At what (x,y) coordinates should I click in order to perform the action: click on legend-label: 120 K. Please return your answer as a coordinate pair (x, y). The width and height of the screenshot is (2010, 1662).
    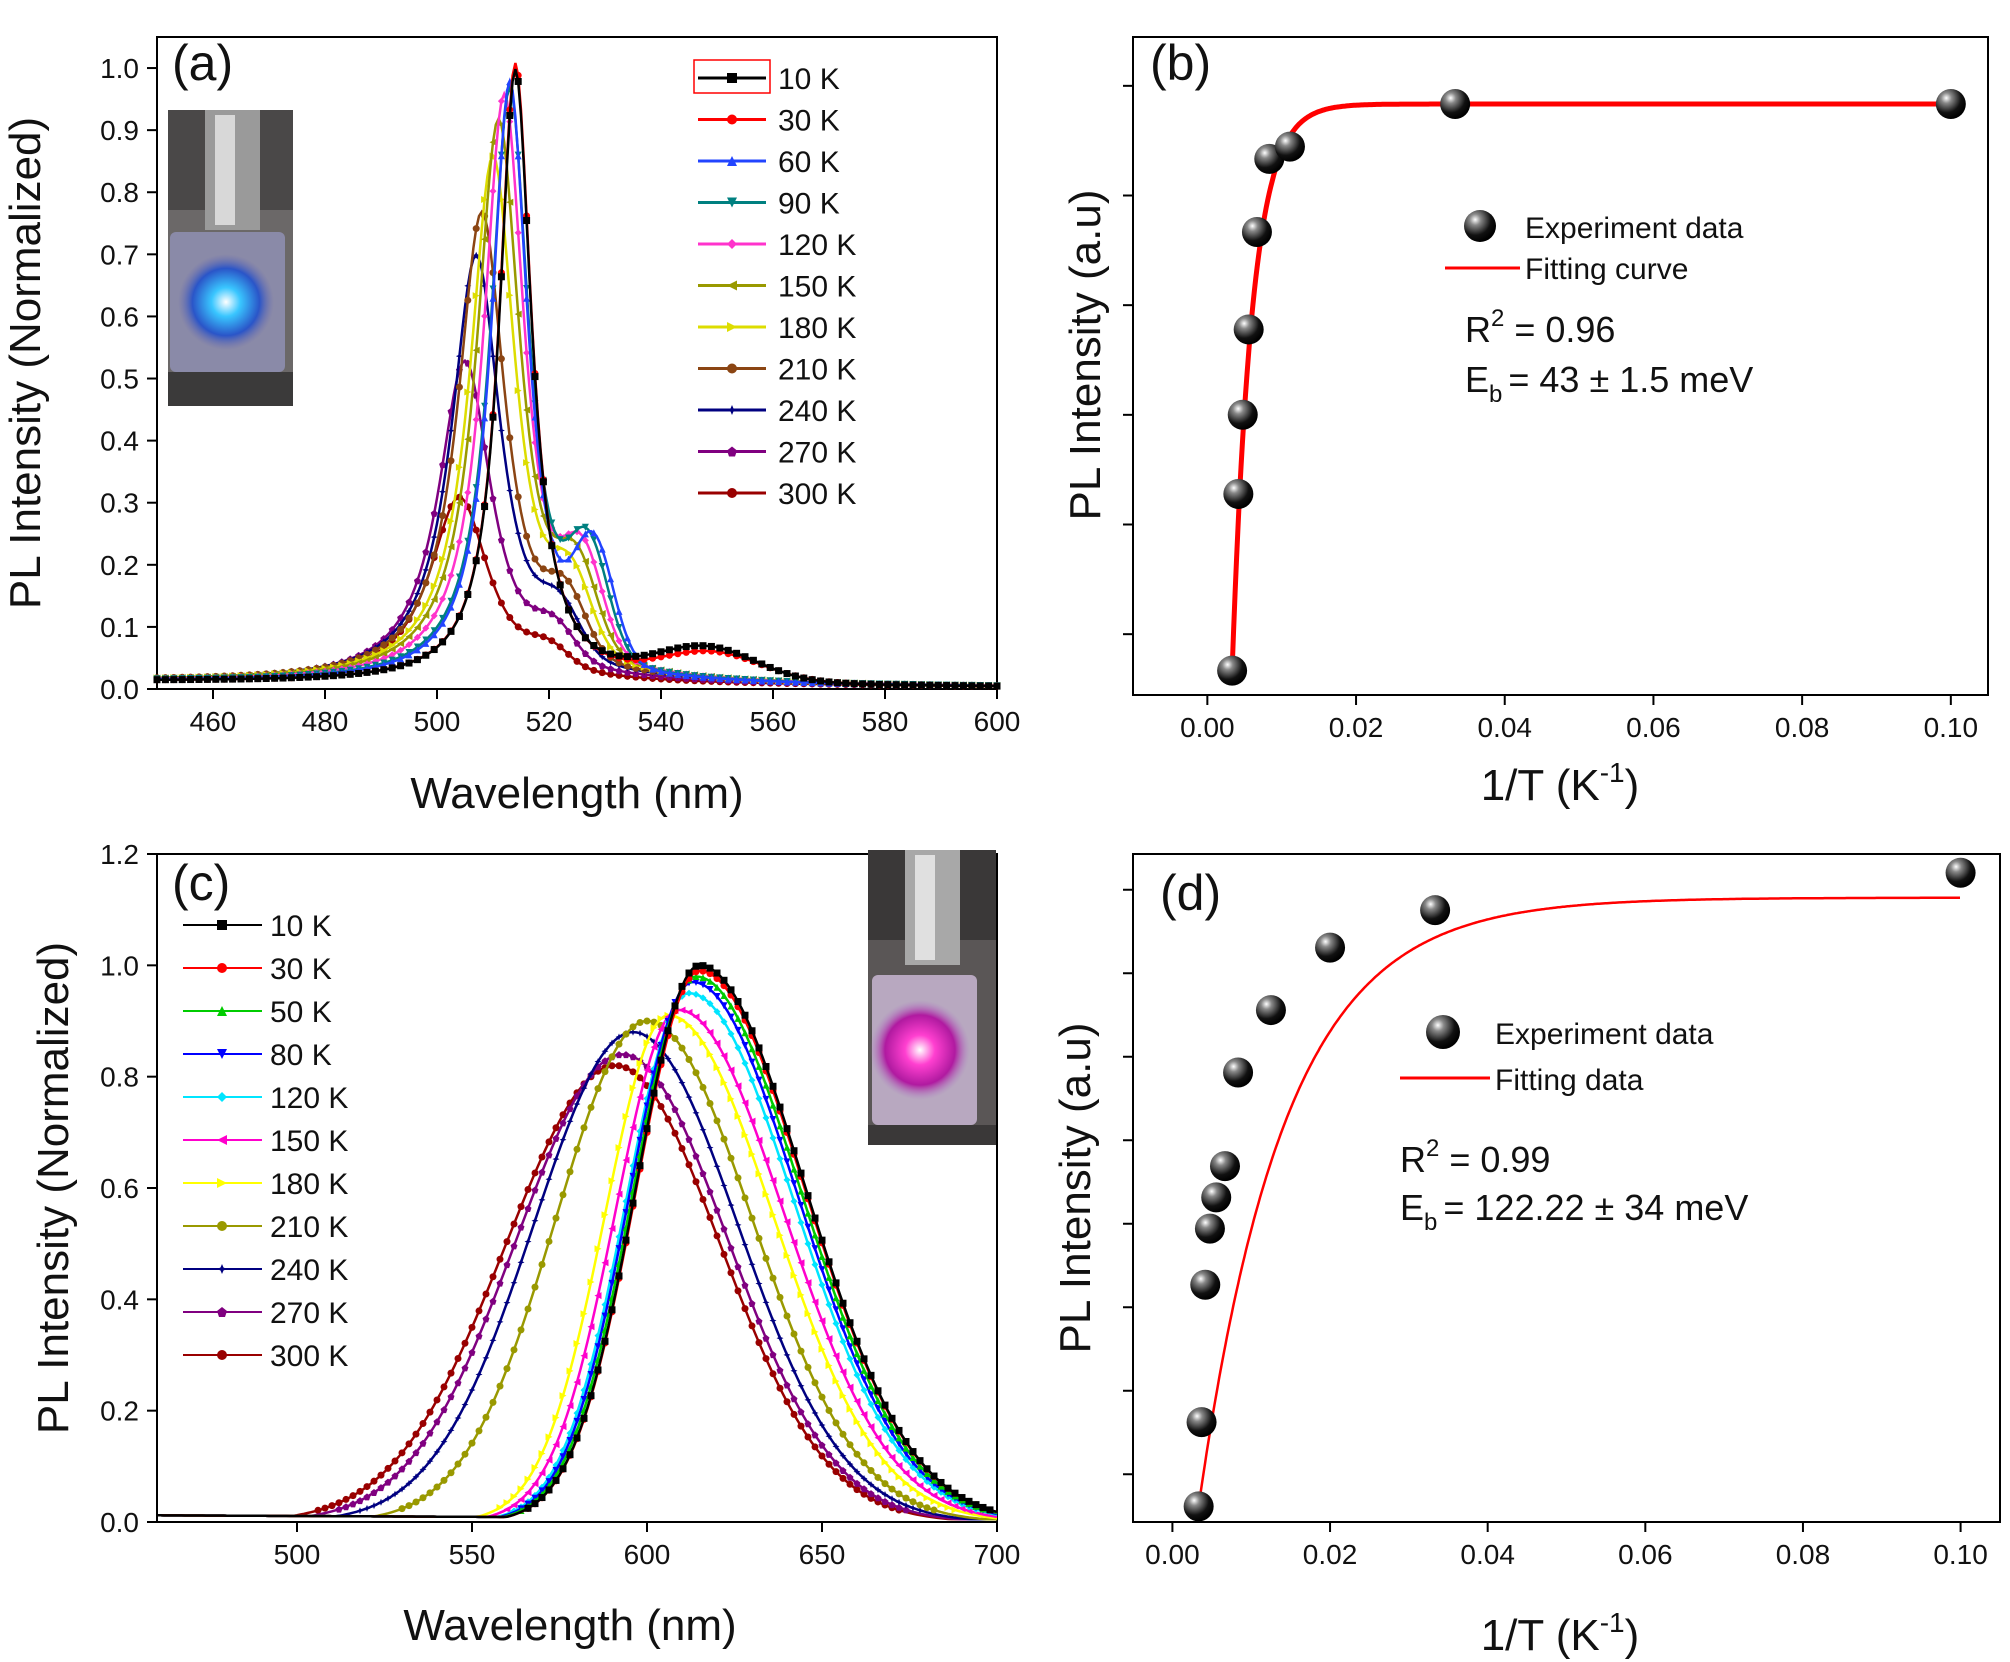
    Looking at the image, I should click on (817, 245).